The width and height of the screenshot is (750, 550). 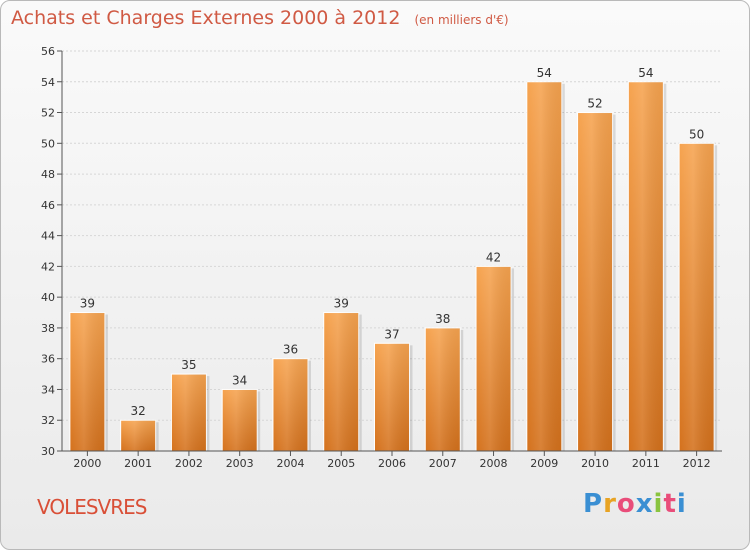 What do you see at coordinates (594, 104) in the screenshot?
I see `data-label: 52` at bounding box center [594, 104].